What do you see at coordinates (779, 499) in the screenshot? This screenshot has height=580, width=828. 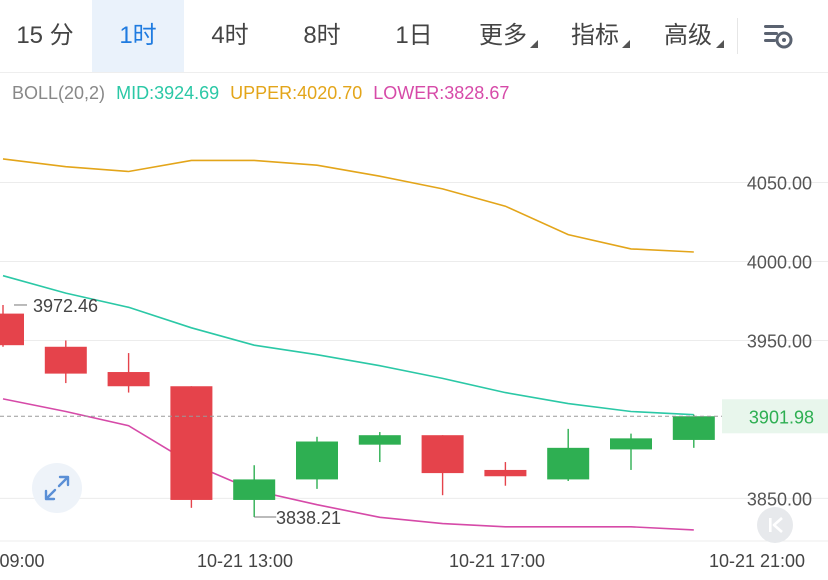 I see `y-tick-label: 3850.00` at bounding box center [779, 499].